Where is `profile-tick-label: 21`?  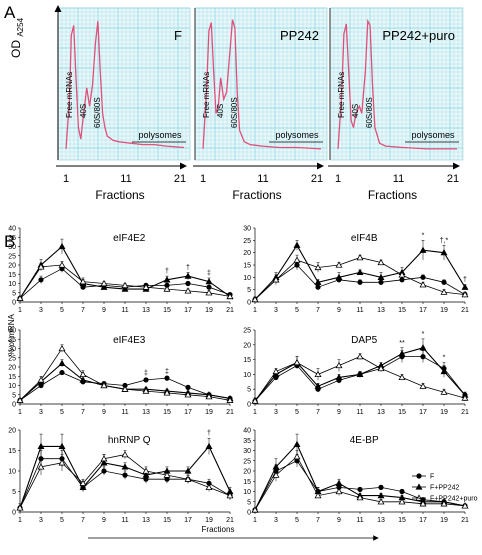 profile-tick-label: 21 is located at coordinates (180, 179).